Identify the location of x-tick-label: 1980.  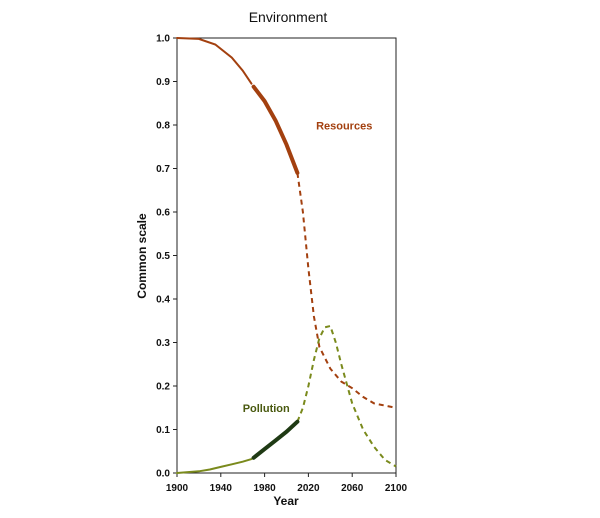
(264, 488).